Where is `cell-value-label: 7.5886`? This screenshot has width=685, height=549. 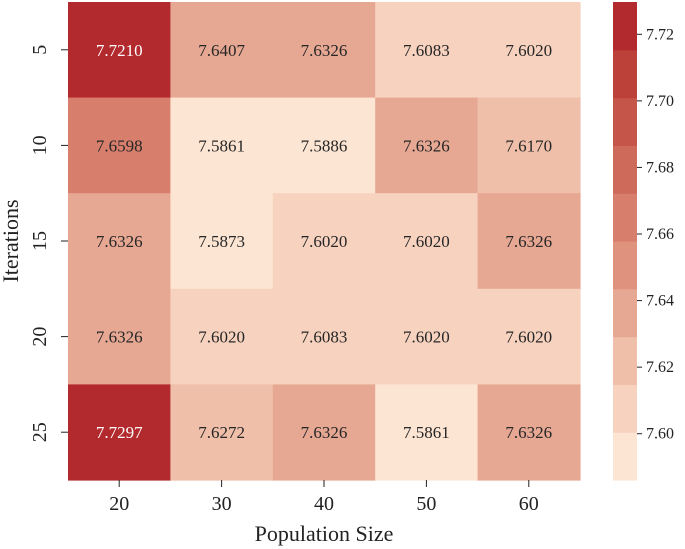
cell-value-label: 7.5886 is located at coordinates (324, 145).